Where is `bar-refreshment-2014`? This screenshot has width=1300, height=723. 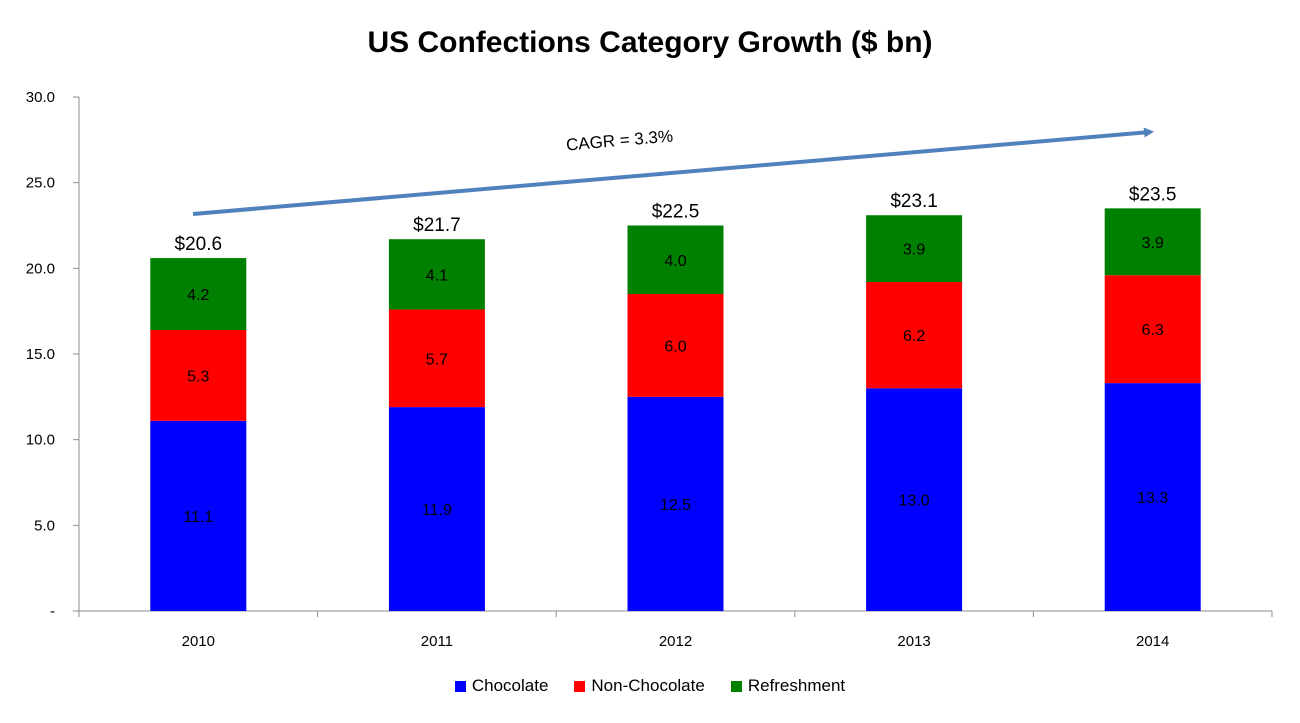
bar-refreshment-2014 is located at coordinates (1152, 242).